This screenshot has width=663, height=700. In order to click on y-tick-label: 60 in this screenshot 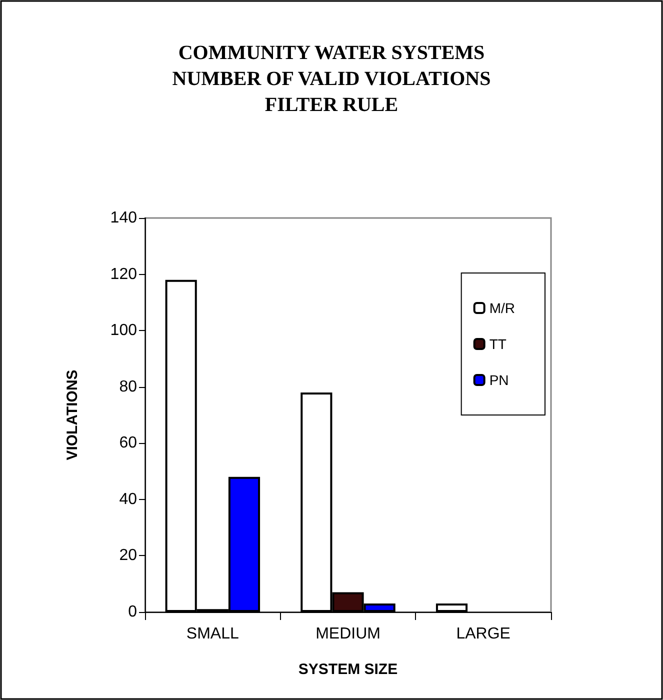, I will do `click(128, 443)`.